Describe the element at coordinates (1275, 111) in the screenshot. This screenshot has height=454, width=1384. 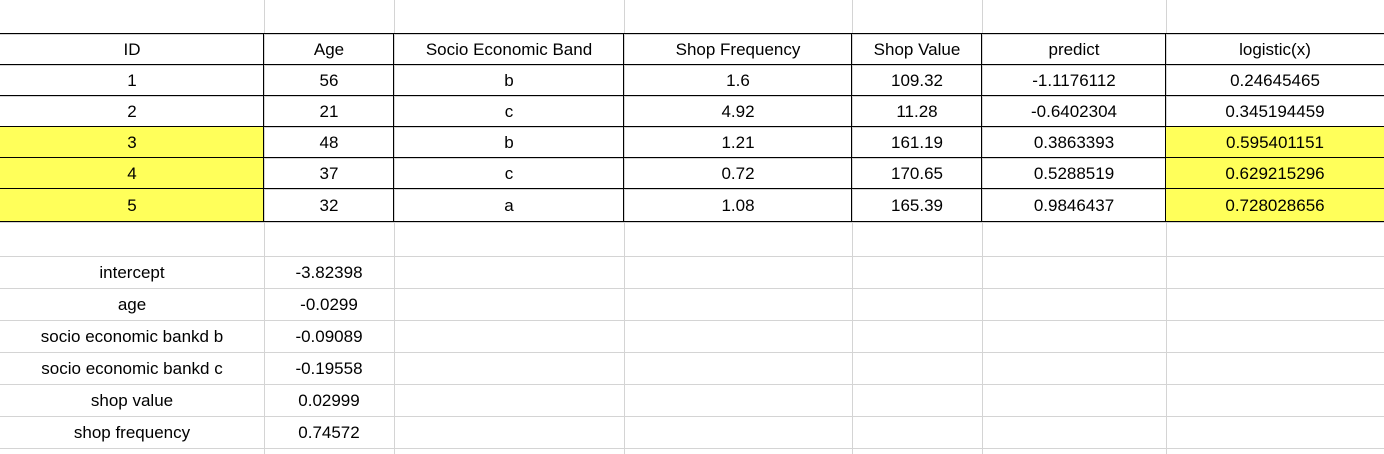
I see `cell-logistic: 0.345194459` at that location.